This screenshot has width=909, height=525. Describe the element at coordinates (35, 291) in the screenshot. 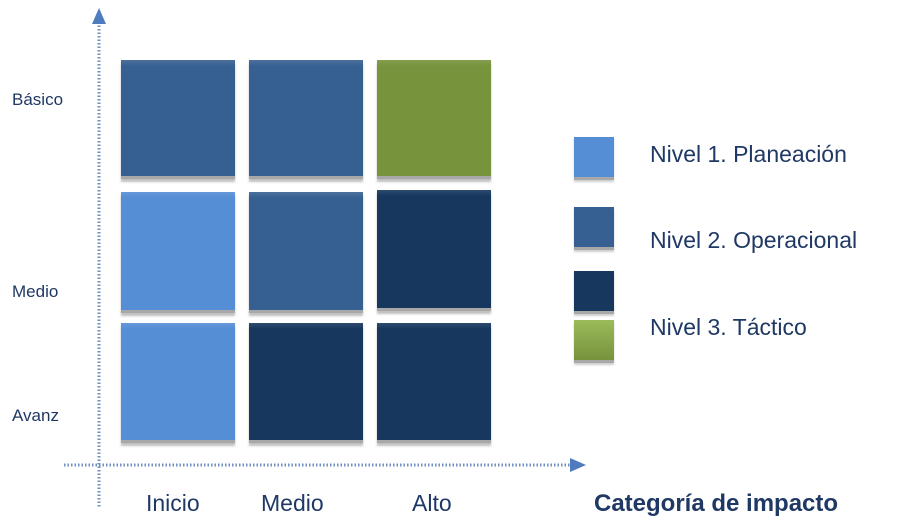

I see `y-label-medio: Medio` at that location.